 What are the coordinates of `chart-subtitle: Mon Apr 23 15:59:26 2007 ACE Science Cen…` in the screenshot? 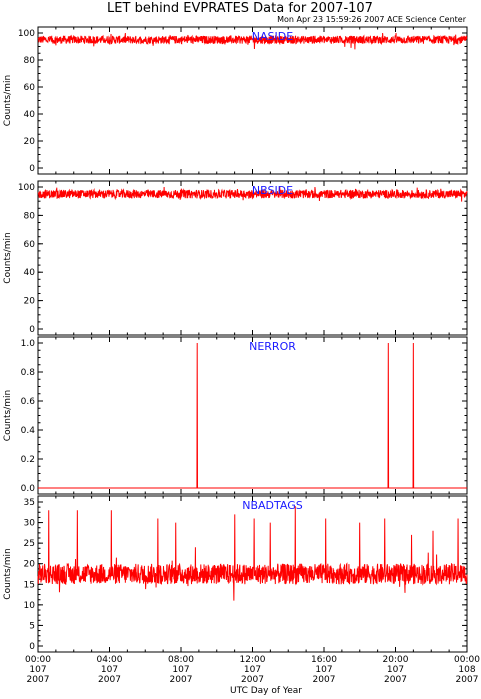 It's located at (372, 19).